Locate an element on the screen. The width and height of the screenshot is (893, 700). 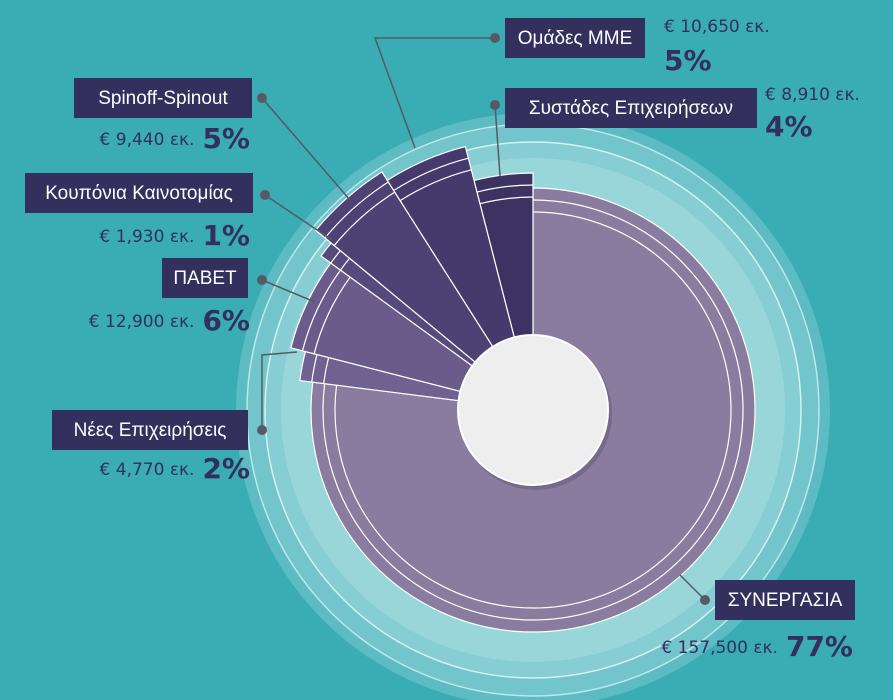
amount-label: € 12,900 εκ. is located at coordinates (142, 322).